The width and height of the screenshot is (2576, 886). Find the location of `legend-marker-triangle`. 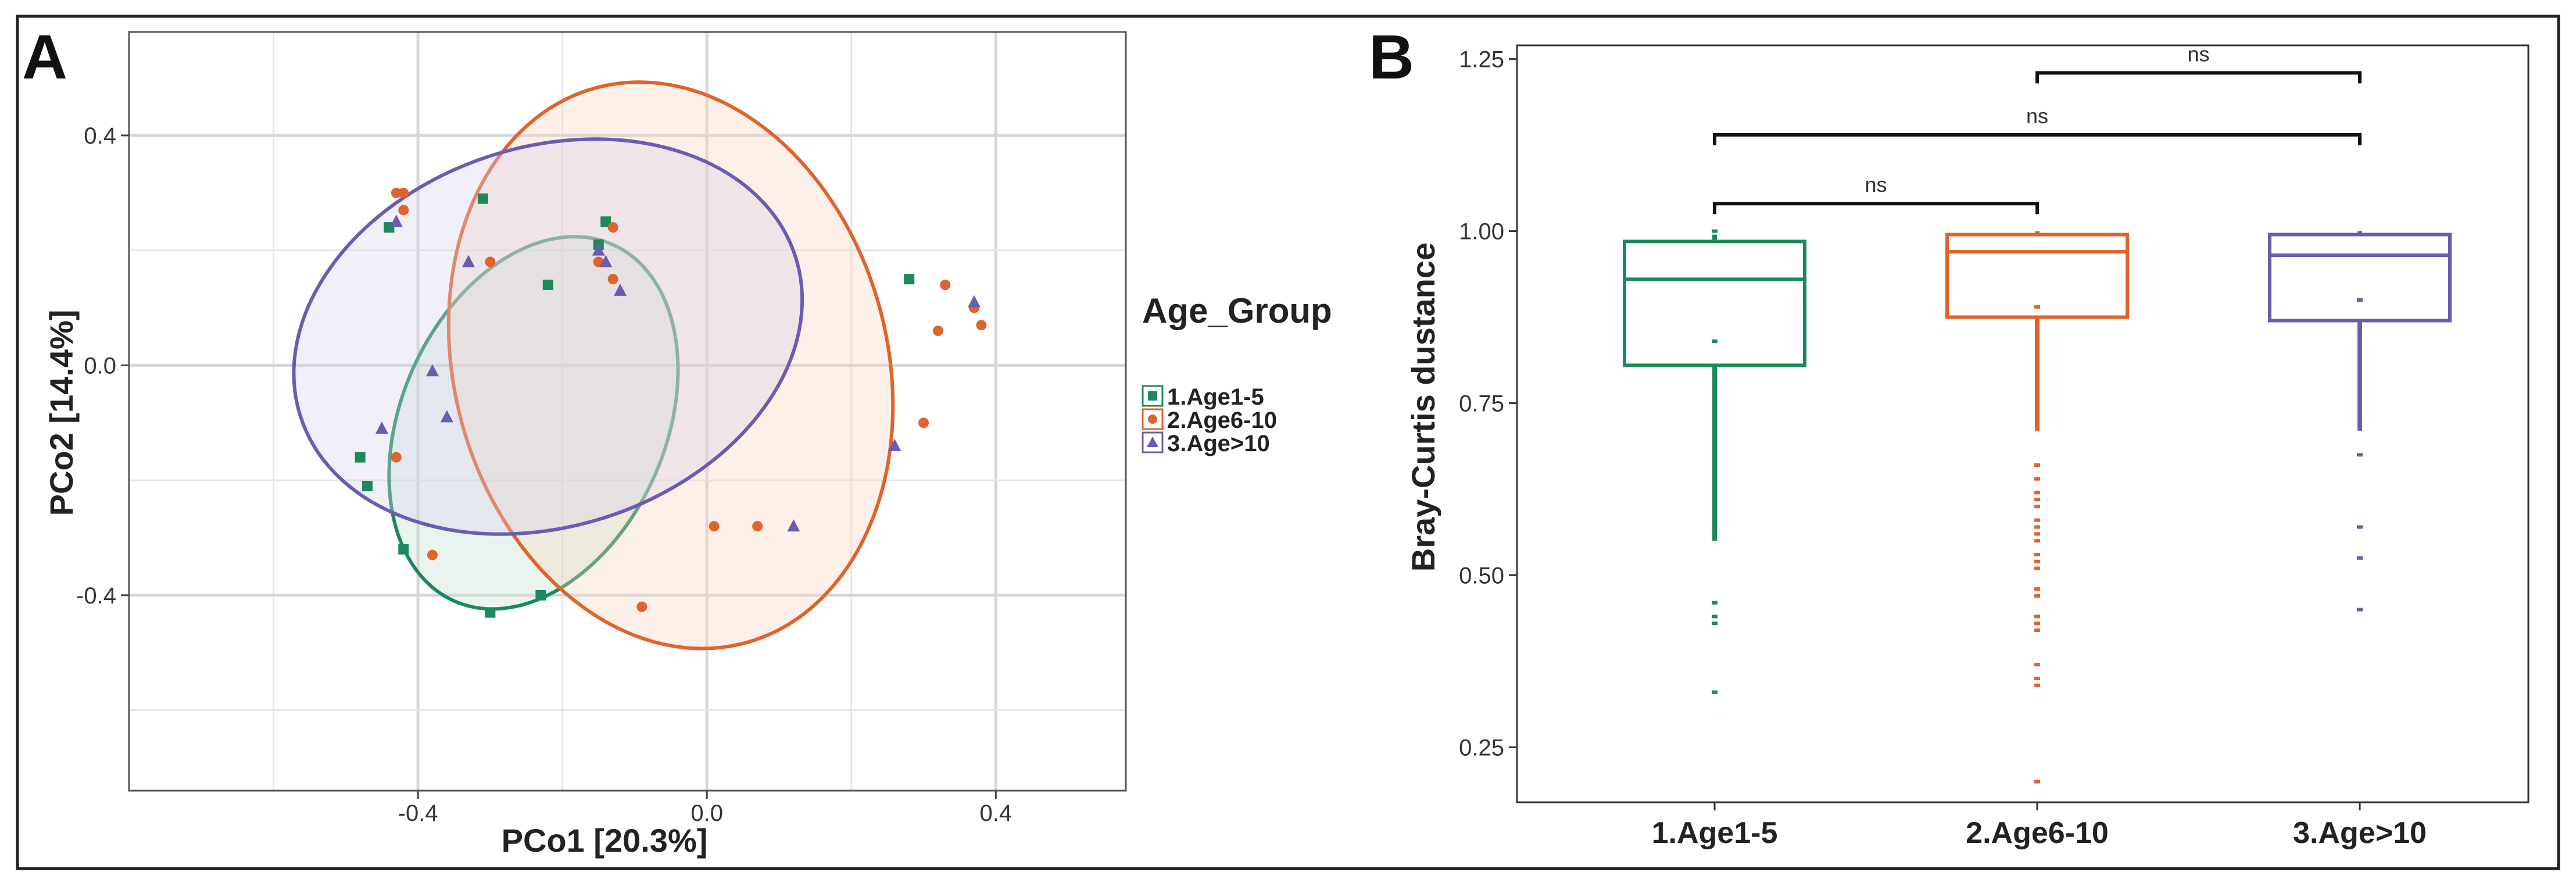

legend-marker-triangle is located at coordinates (1152, 442).